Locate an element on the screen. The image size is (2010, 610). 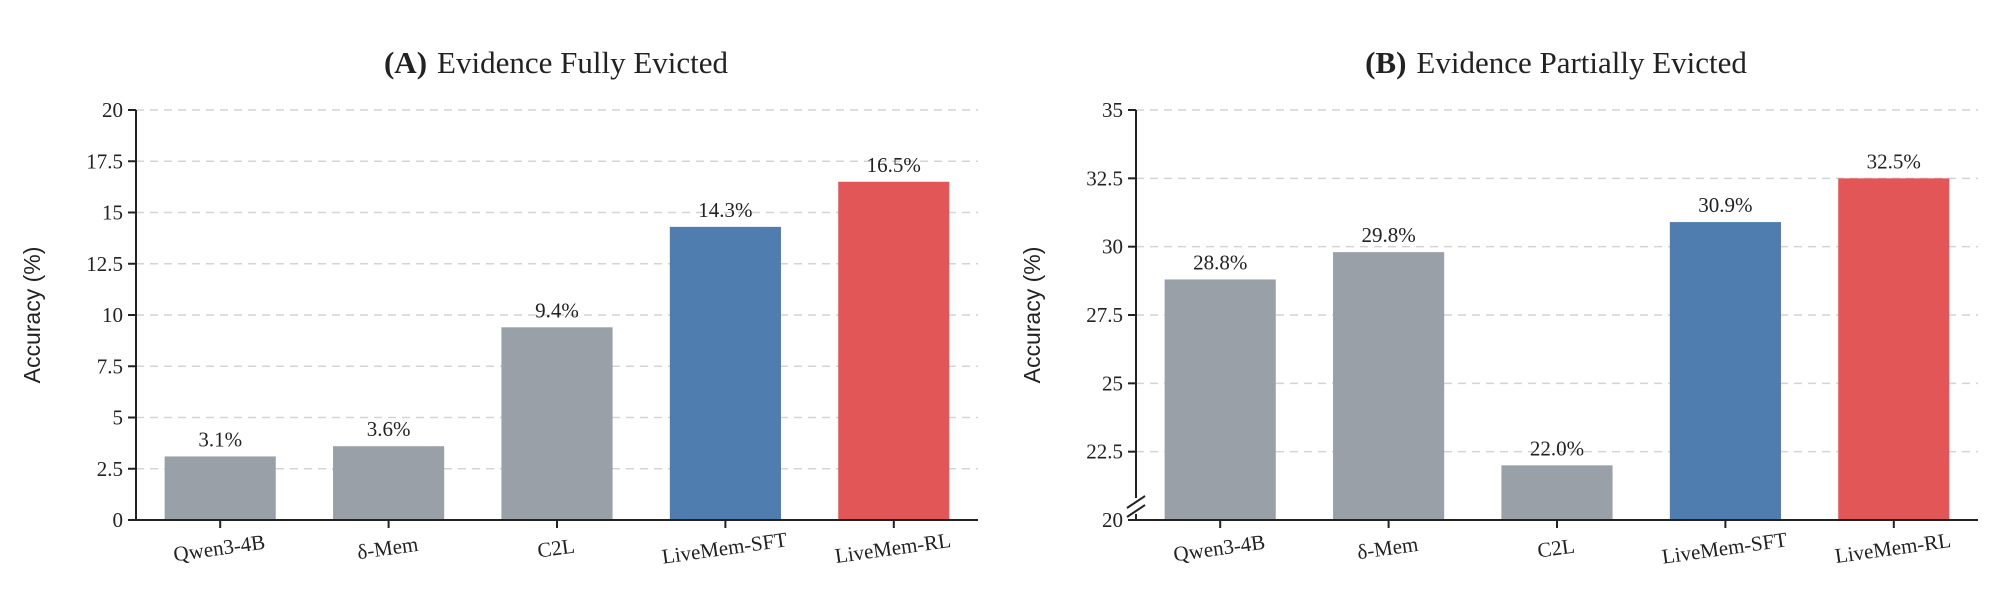
panel-a-data-label: 3.6% is located at coordinates (389, 429).